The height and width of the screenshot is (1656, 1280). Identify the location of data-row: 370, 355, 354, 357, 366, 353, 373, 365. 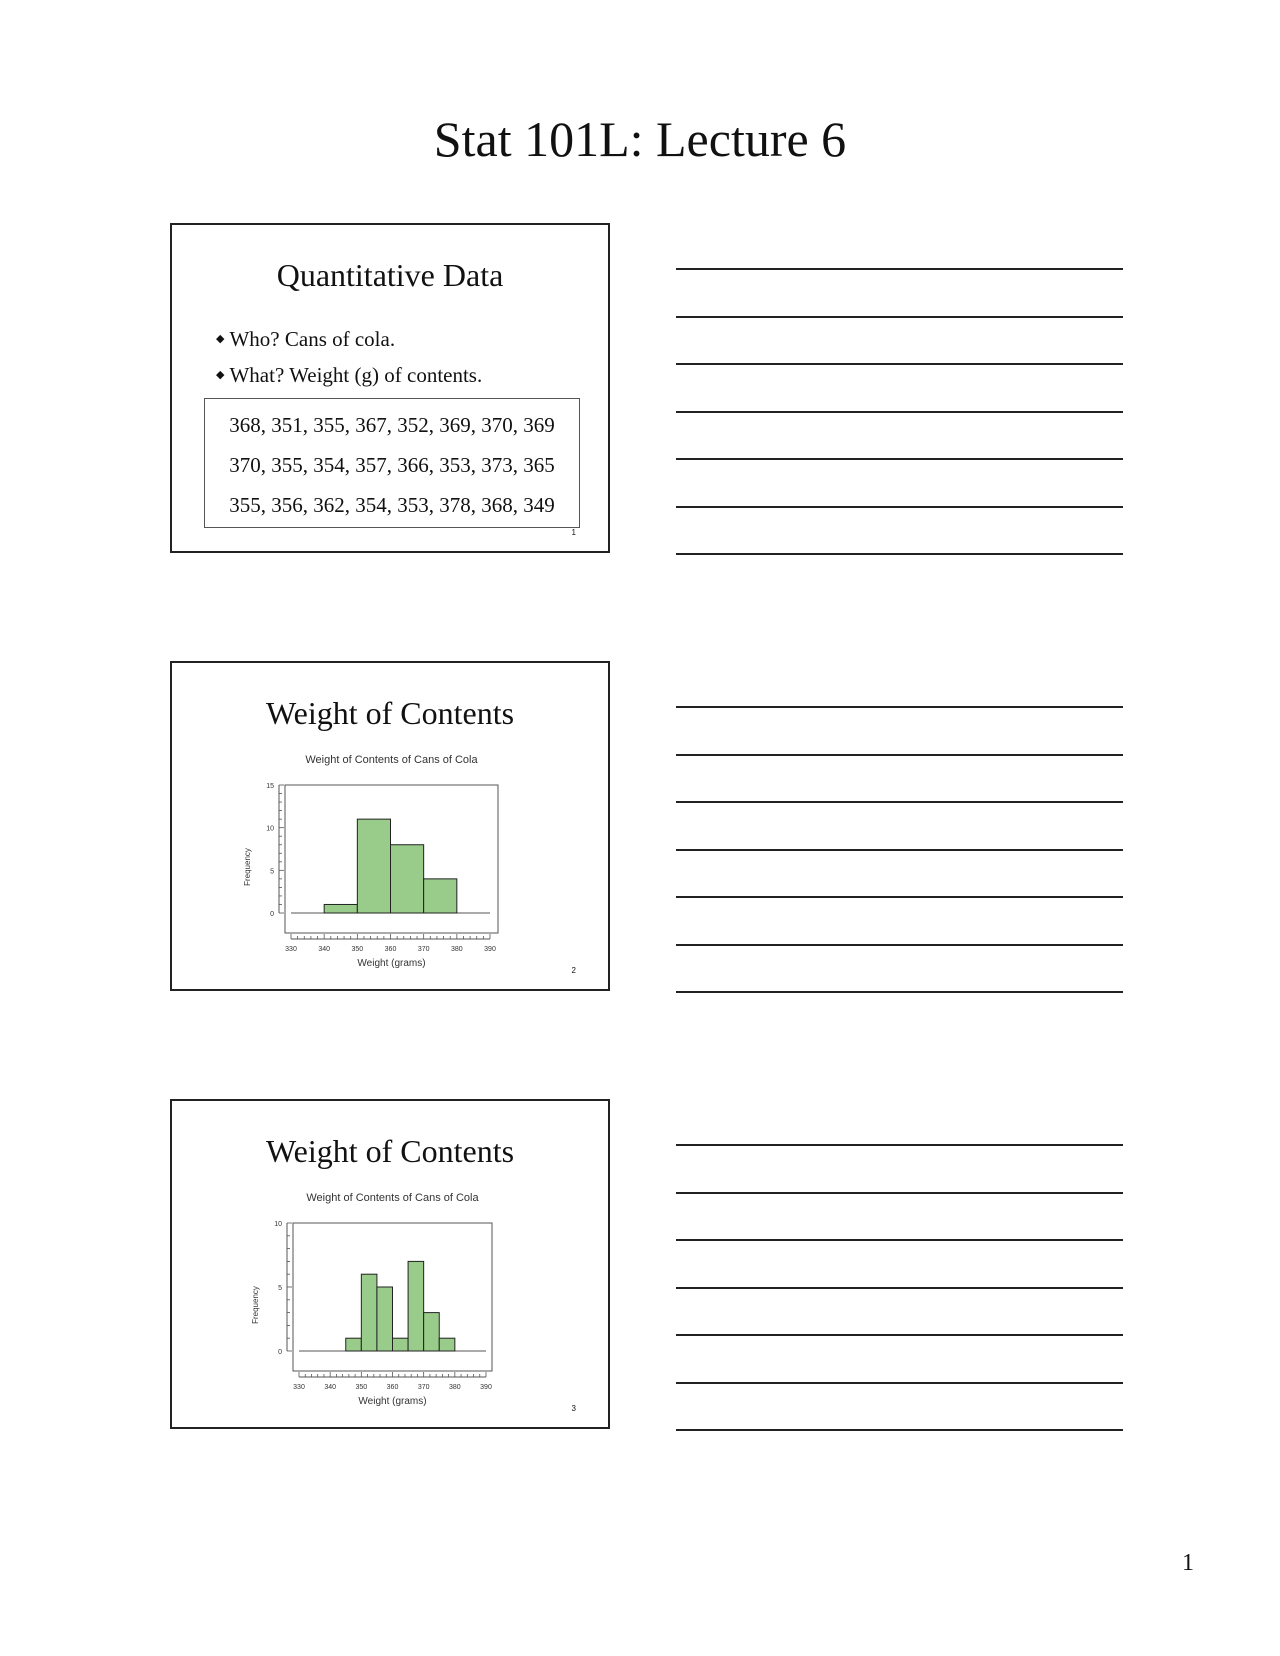
(392, 465).